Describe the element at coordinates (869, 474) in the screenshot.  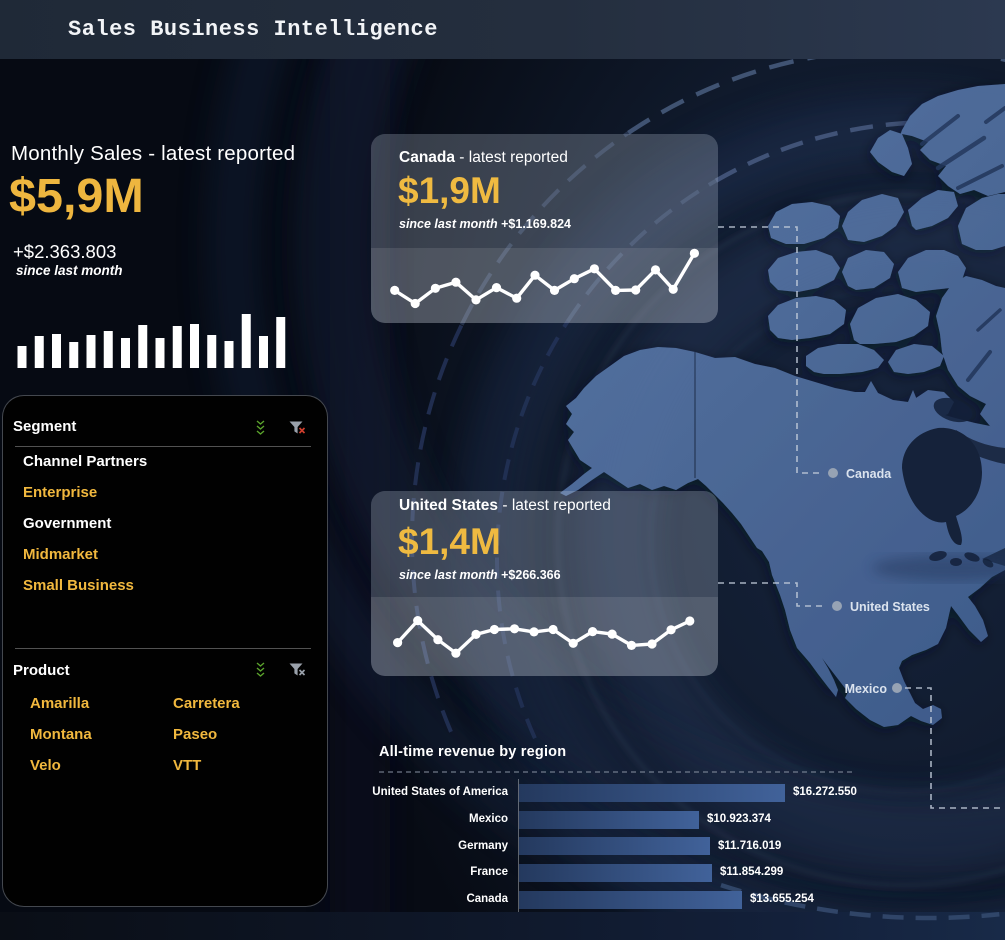
I see `svg-text: Canada` at that location.